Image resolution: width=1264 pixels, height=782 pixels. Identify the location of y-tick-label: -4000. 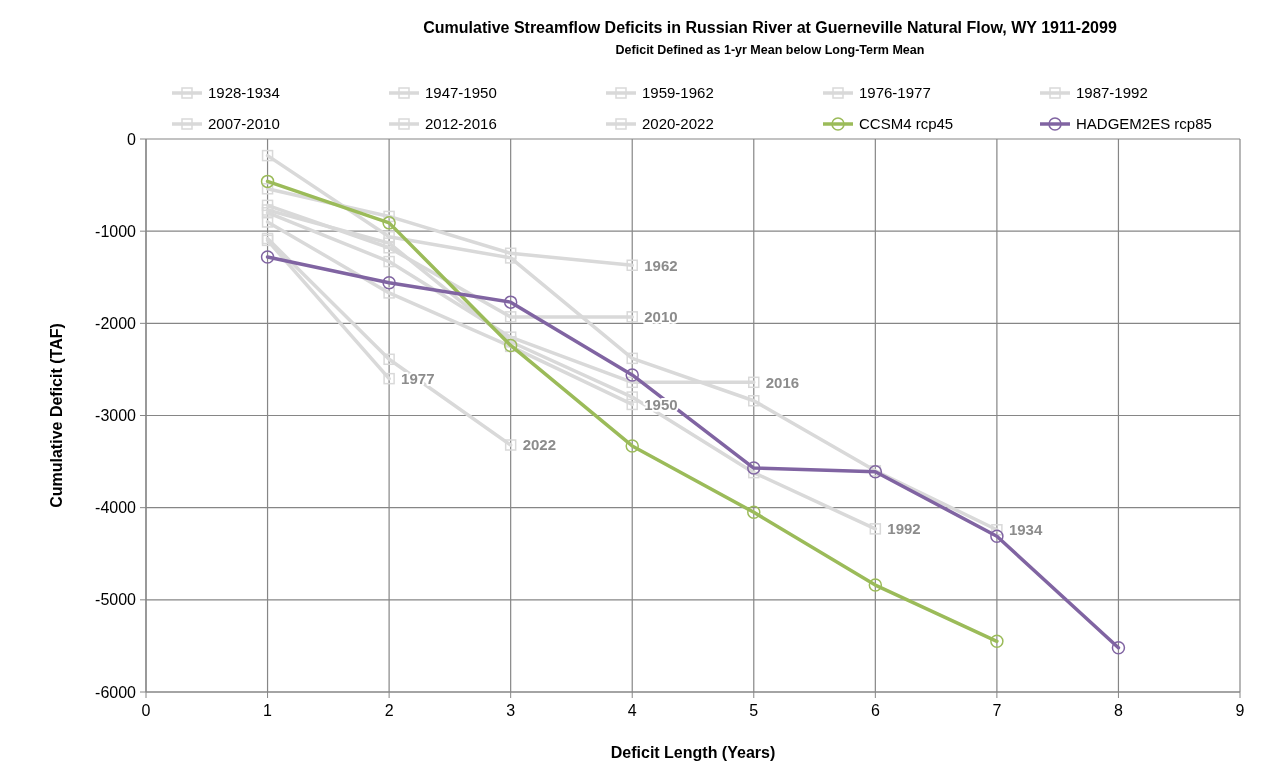
(116, 508).